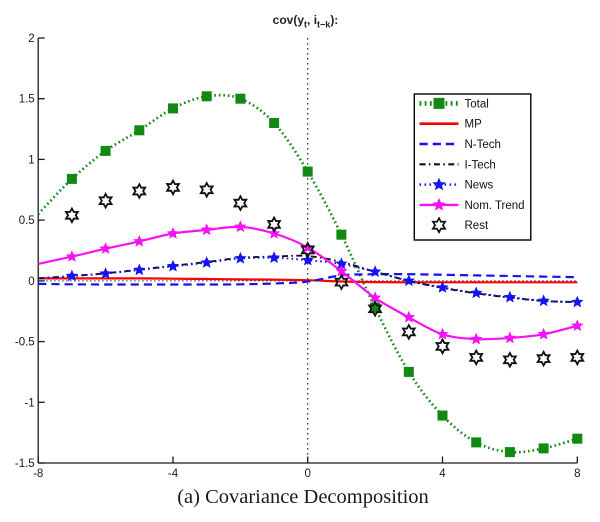  Describe the element at coordinates (495, 206) in the screenshot. I see `svg-text: Nom. Trend` at that location.